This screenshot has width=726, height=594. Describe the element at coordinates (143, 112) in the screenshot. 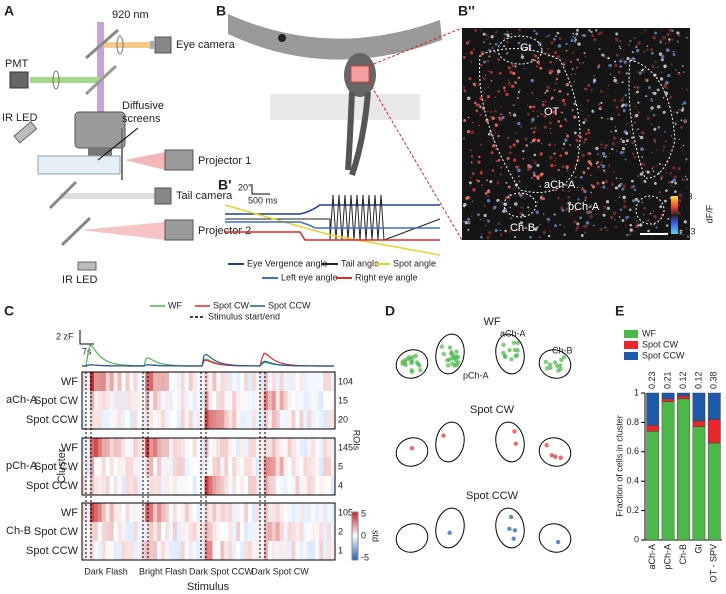

I see `diffusive-screens-label: Diffusive screens` at that location.